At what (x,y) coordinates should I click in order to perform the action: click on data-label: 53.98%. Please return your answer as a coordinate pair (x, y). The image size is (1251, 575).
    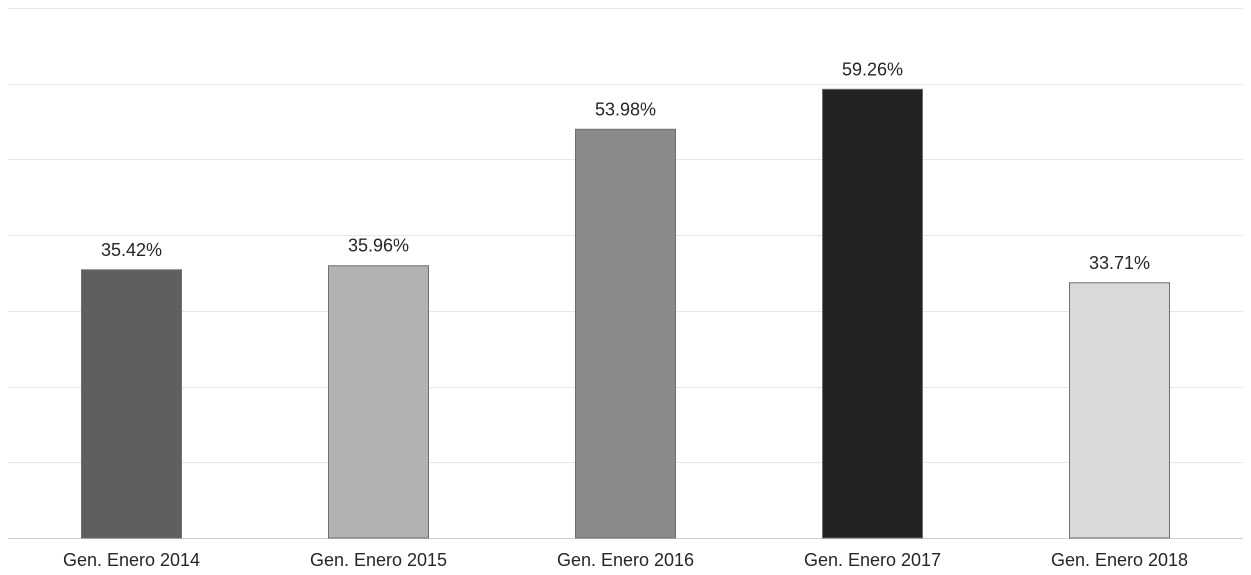
    Looking at the image, I should click on (625, 109).